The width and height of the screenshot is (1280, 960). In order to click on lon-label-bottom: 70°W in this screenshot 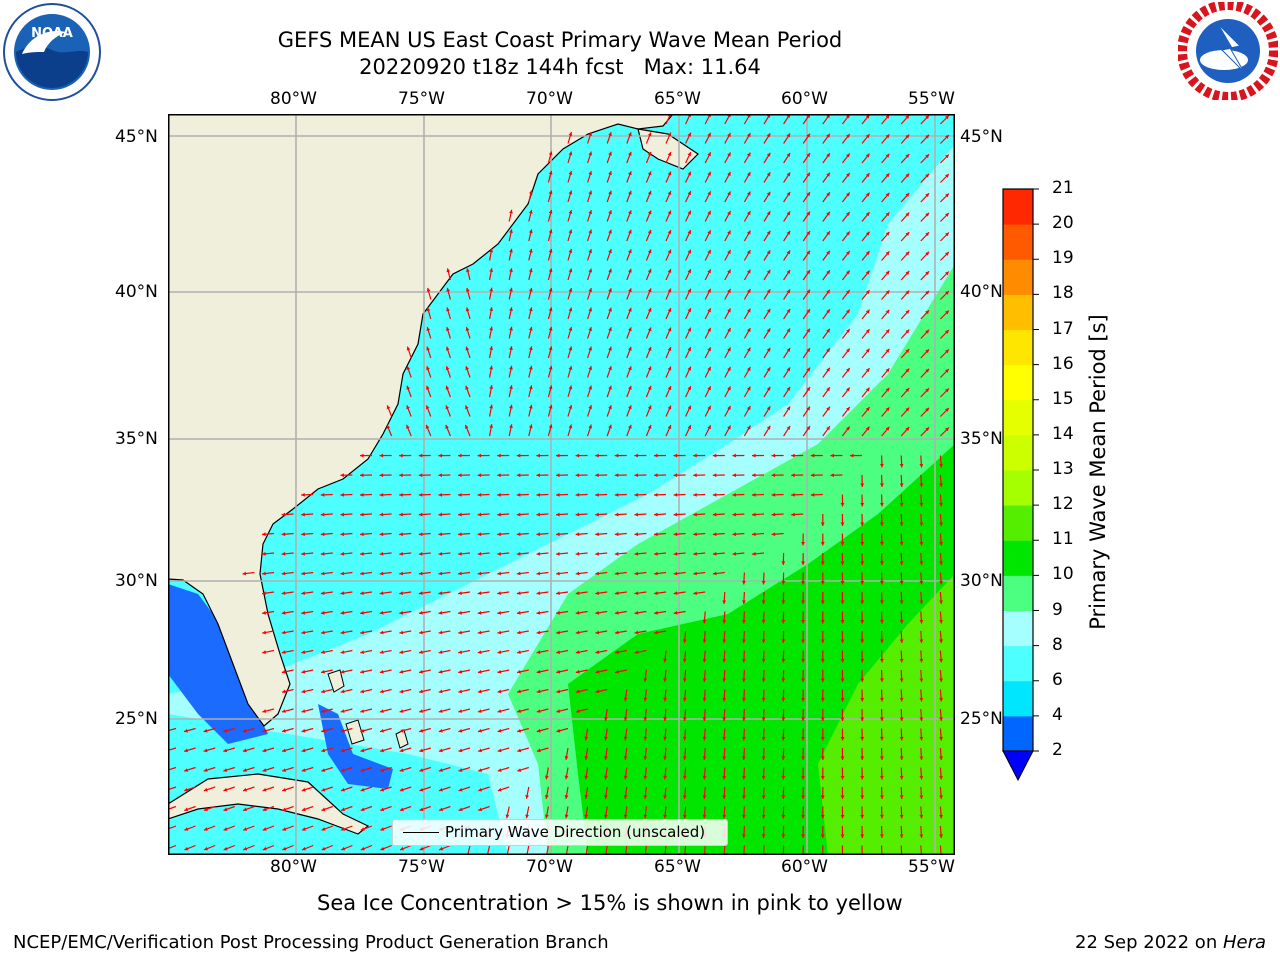, I will do `click(549, 867)`.